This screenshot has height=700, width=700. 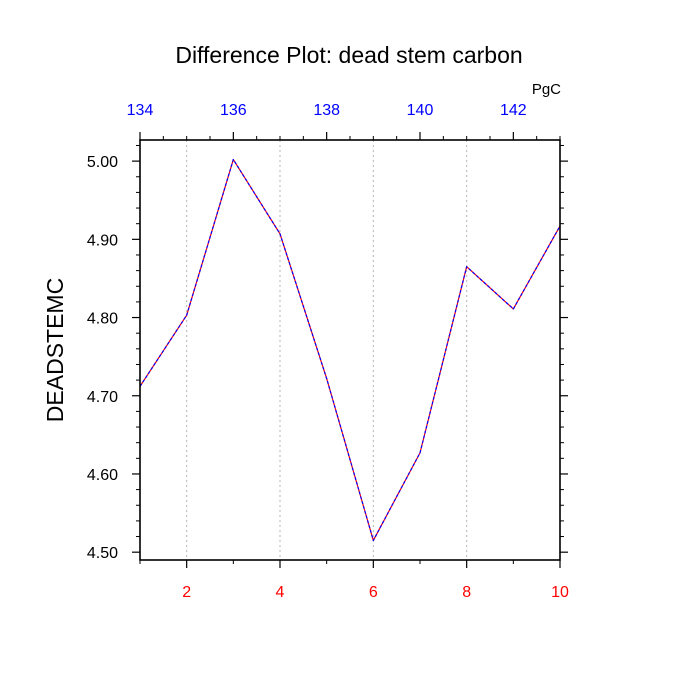 I want to click on y-tick-label: 4.60, so click(x=102, y=475).